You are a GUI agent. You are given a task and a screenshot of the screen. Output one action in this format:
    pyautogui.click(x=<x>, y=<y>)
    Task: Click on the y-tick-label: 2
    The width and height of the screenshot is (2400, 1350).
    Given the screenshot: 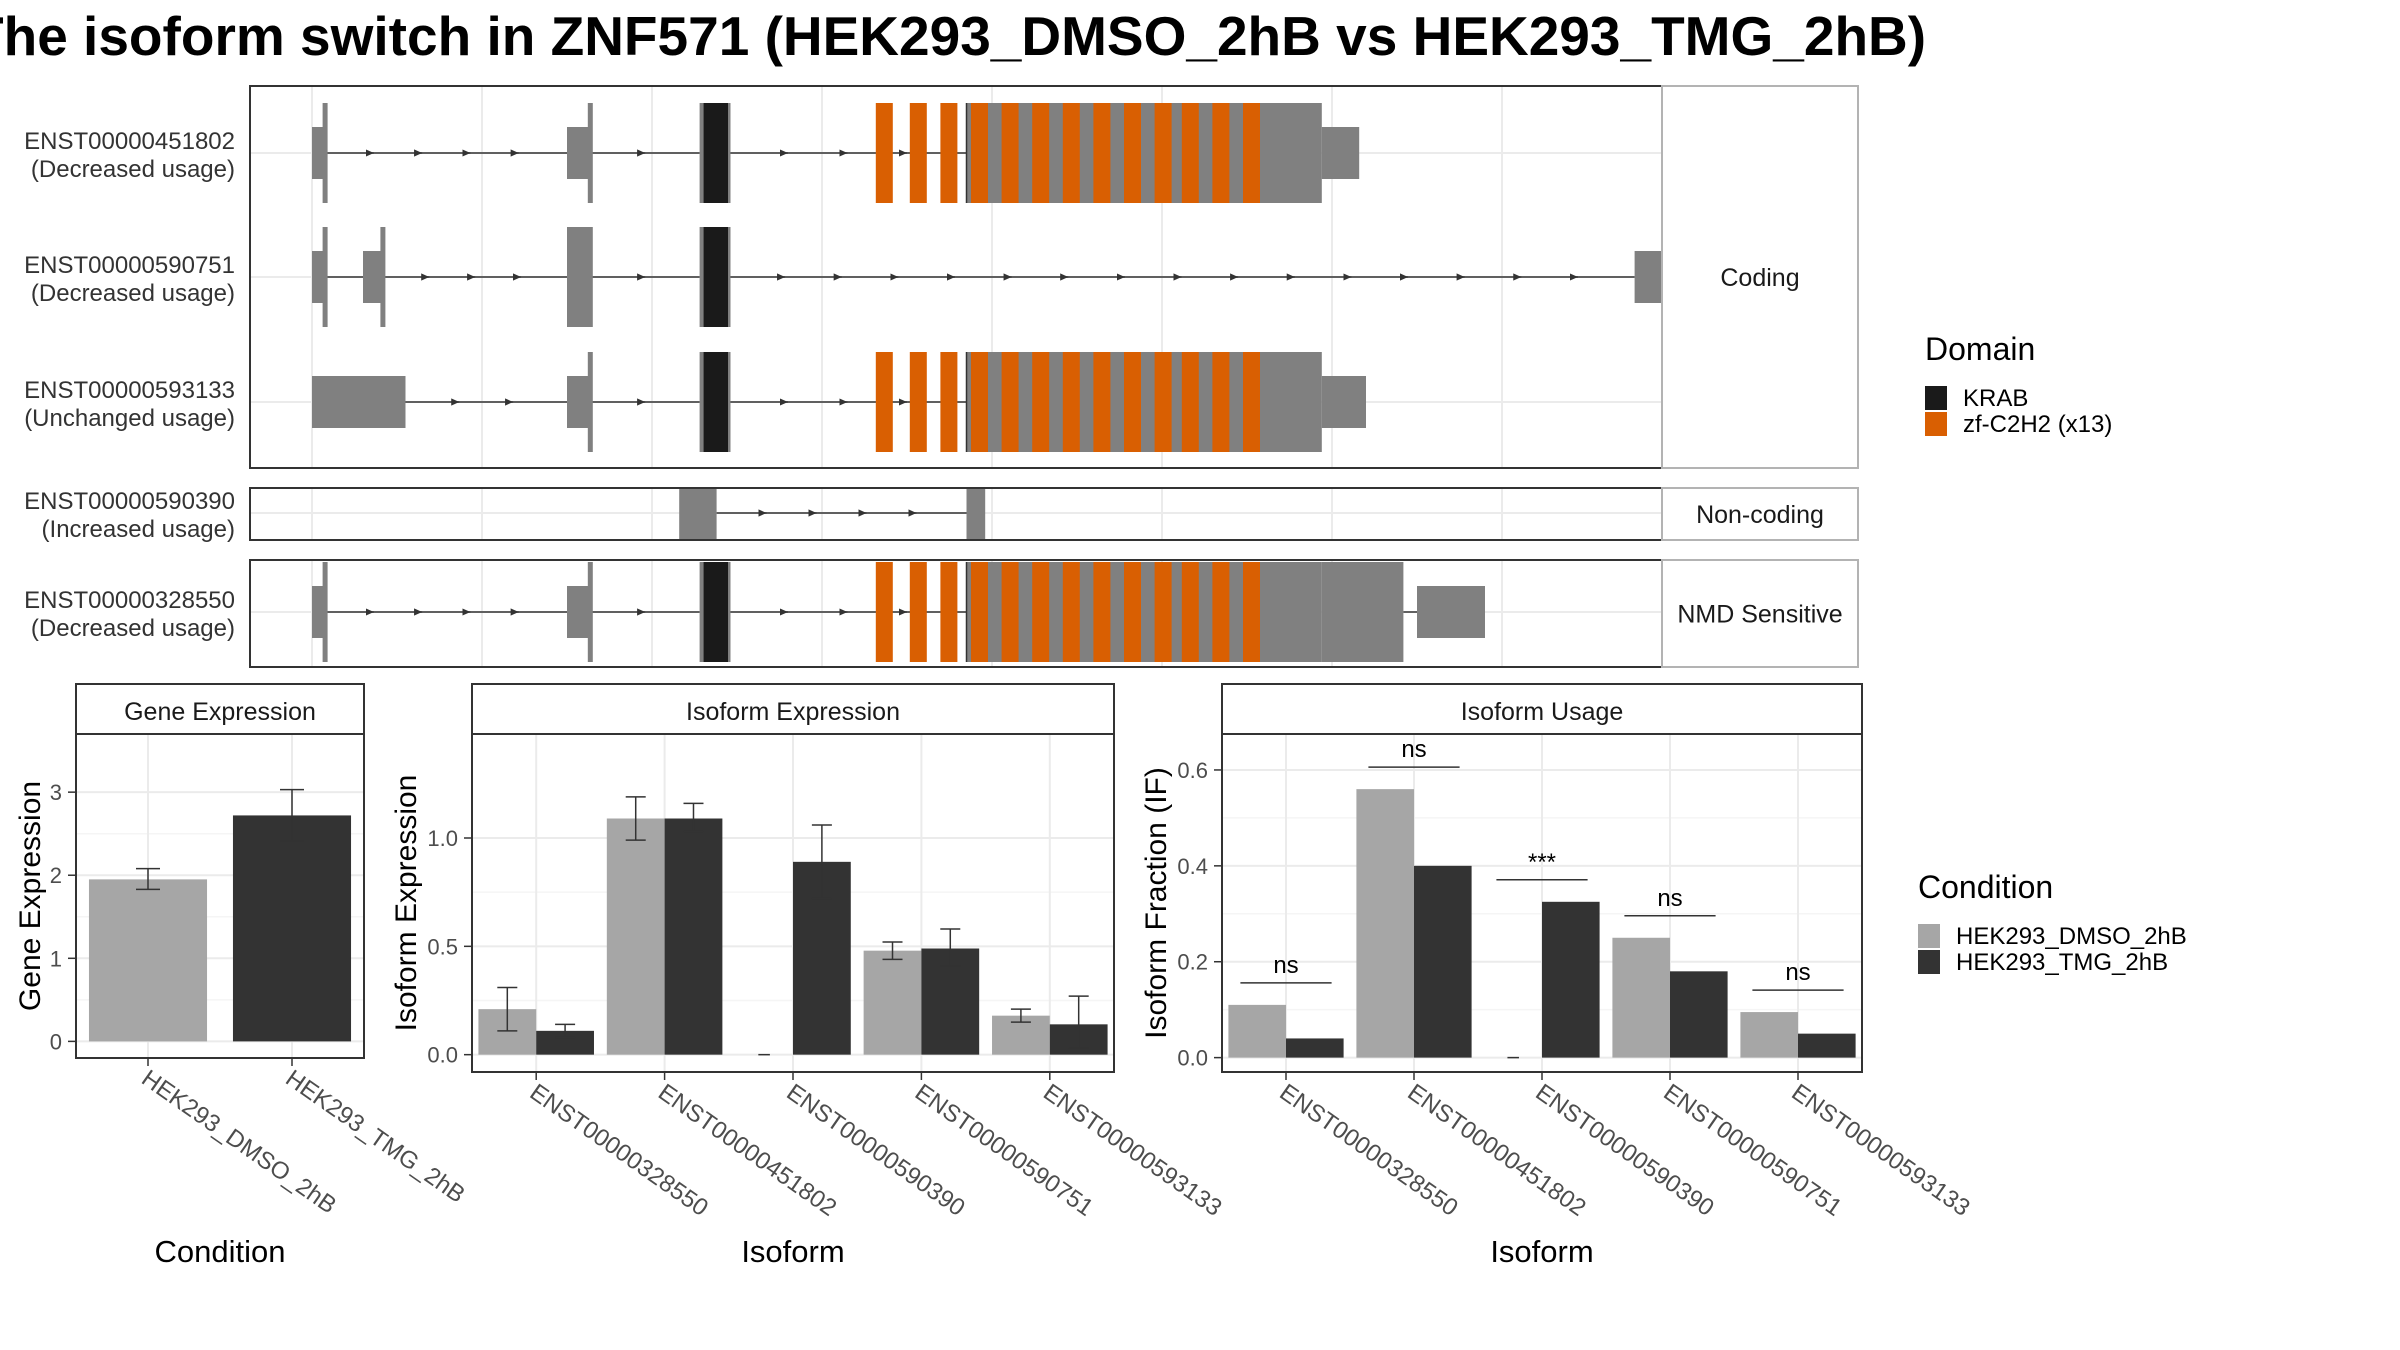 What is the action you would take?
    pyautogui.click(x=56, y=875)
    